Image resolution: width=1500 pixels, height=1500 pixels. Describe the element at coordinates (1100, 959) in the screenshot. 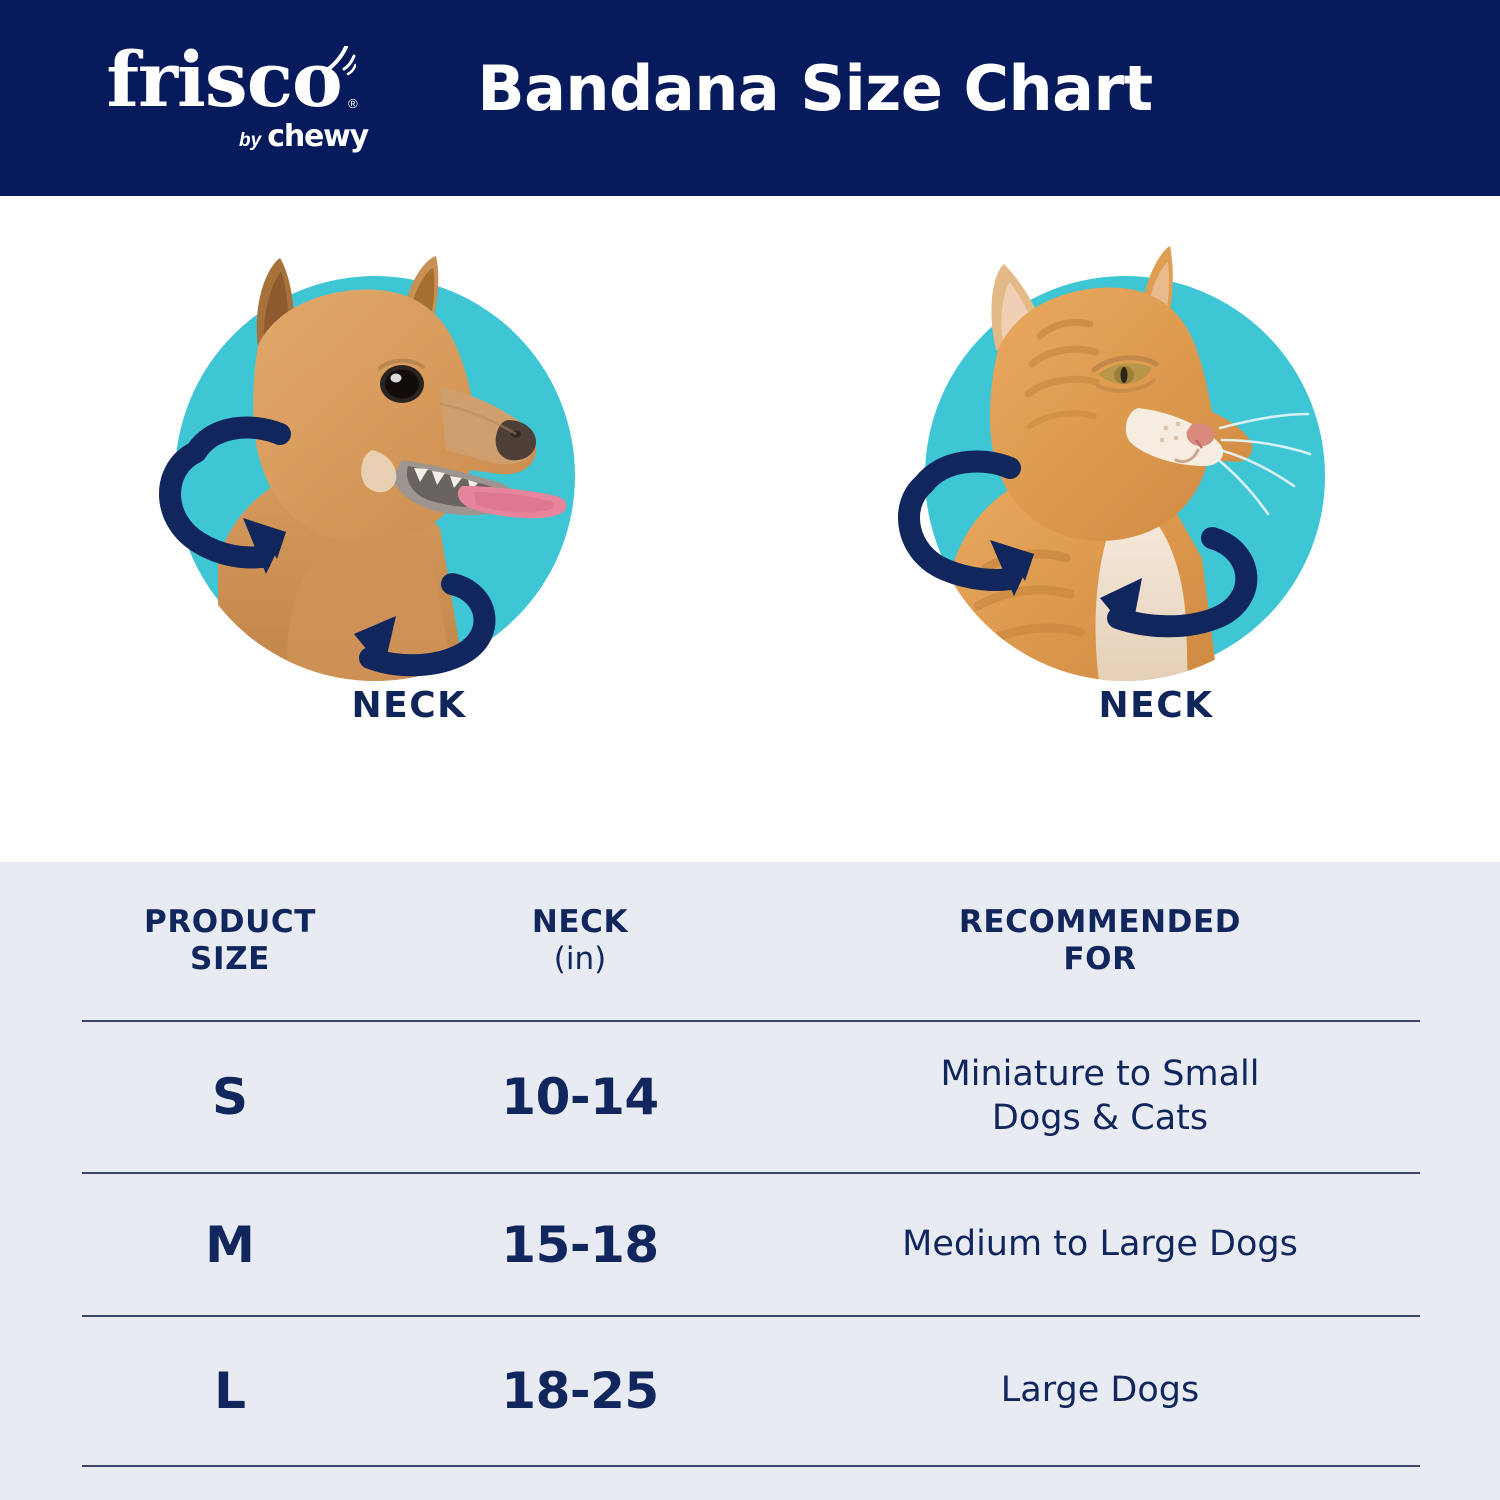

I see `column-header-recommended-line2: FOR` at that location.